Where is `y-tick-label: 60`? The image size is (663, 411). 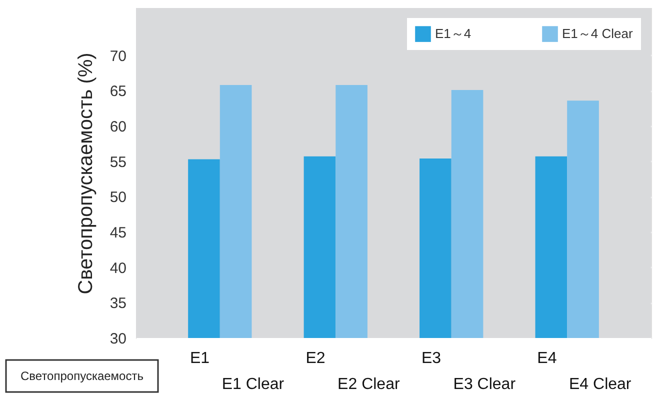 y-tick-label: 60 is located at coordinates (118, 127).